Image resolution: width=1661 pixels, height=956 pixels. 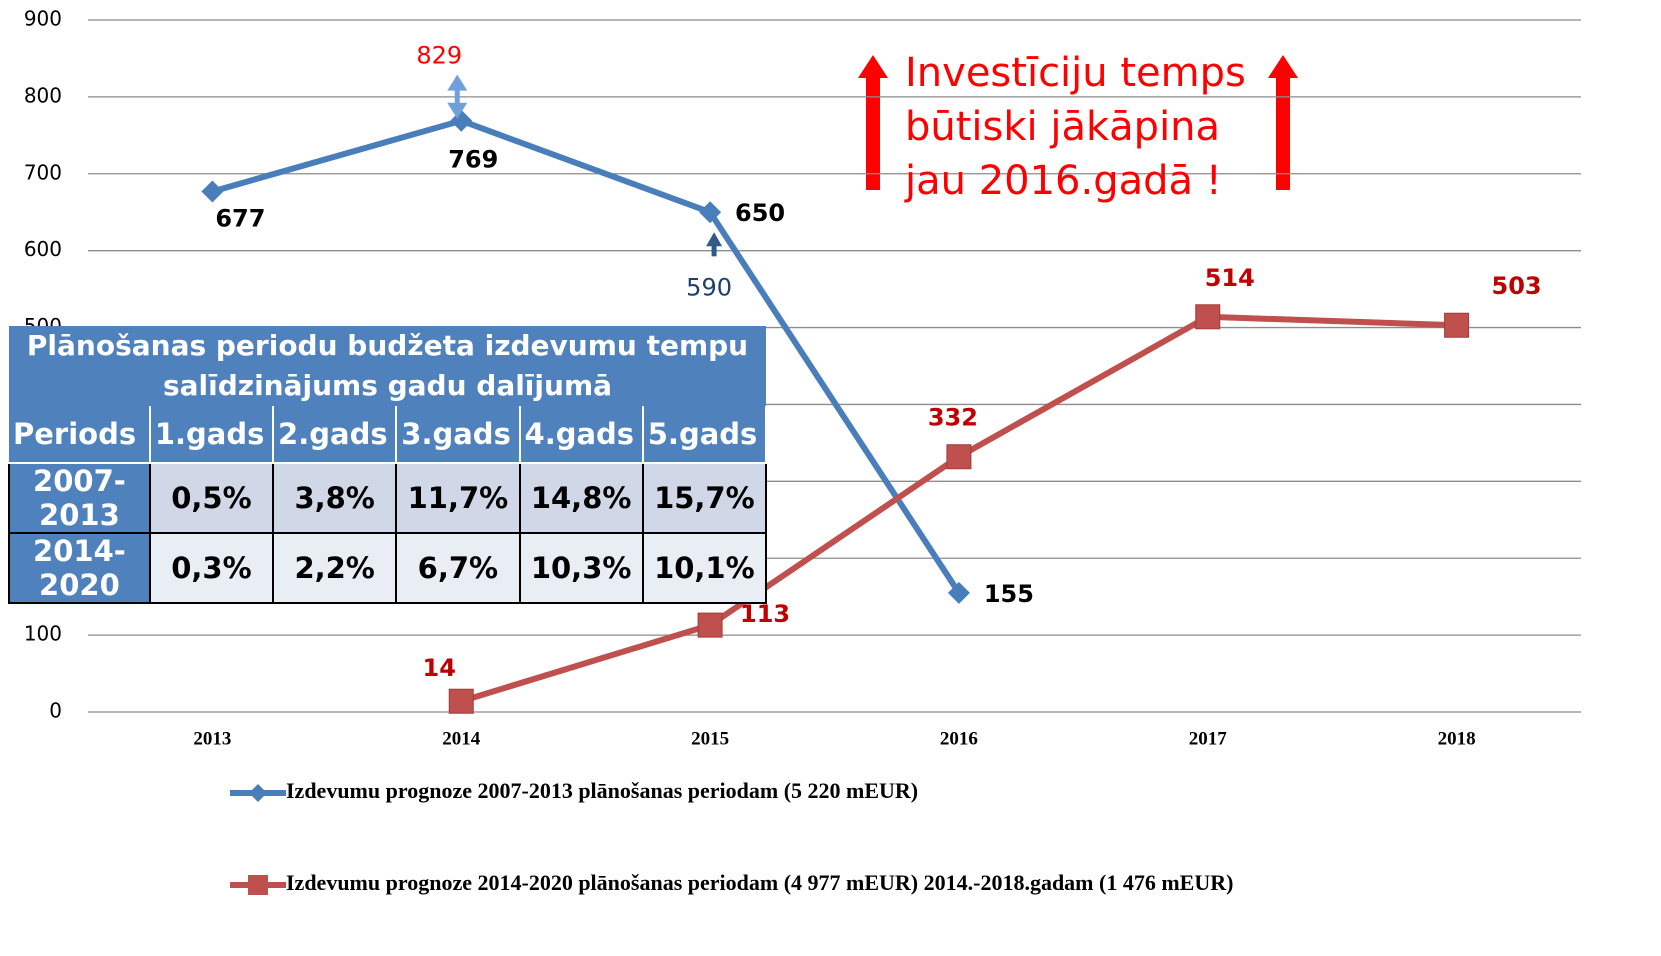 What do you see at coordinates (765, 614) in the screenshot?
I see `data-label: 113` at bounding box center [765, 614].